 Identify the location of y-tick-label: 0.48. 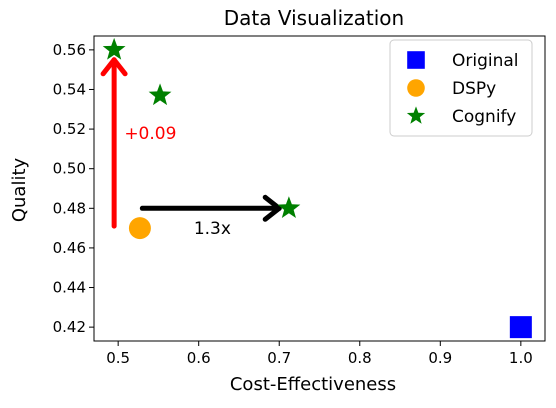
(69, 208).